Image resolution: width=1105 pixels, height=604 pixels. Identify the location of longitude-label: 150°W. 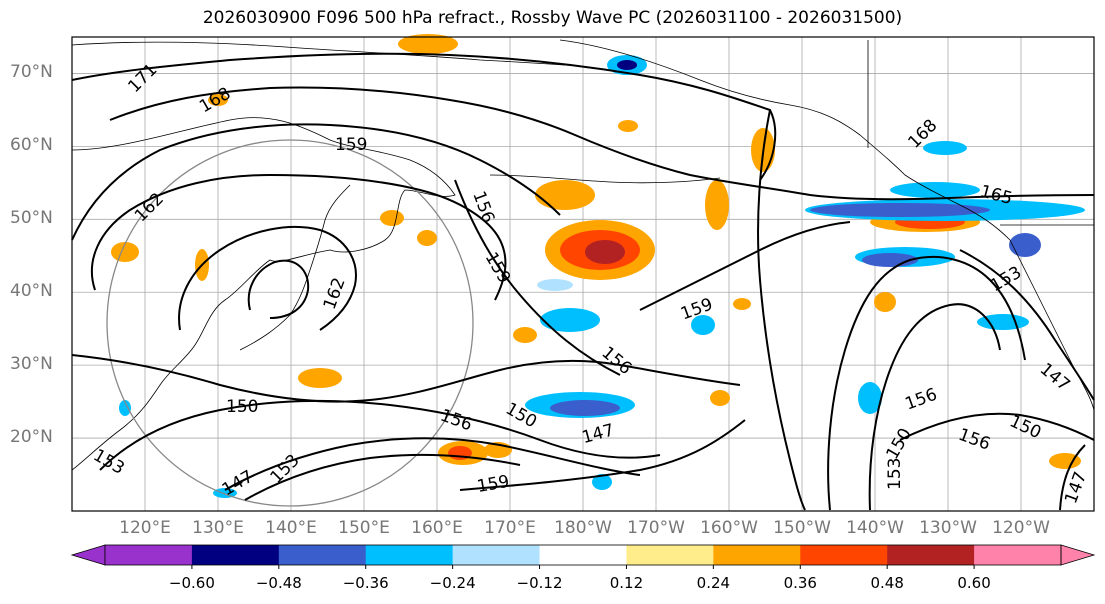
(802, 528).